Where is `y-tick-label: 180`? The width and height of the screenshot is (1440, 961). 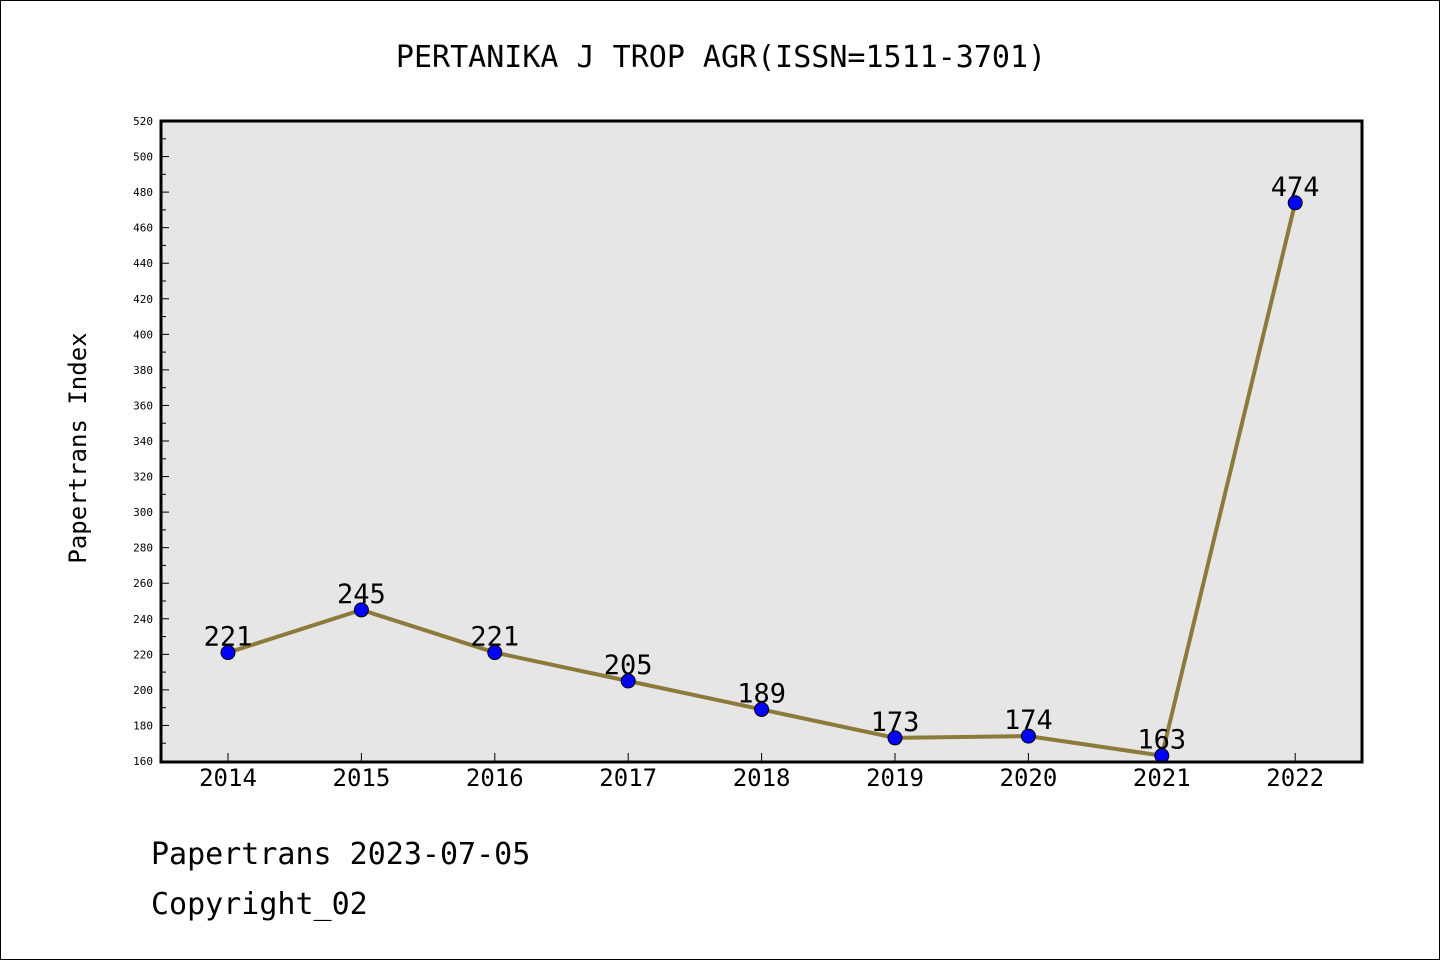
y-tick-label: 180 is located at coordinates (143, 725).